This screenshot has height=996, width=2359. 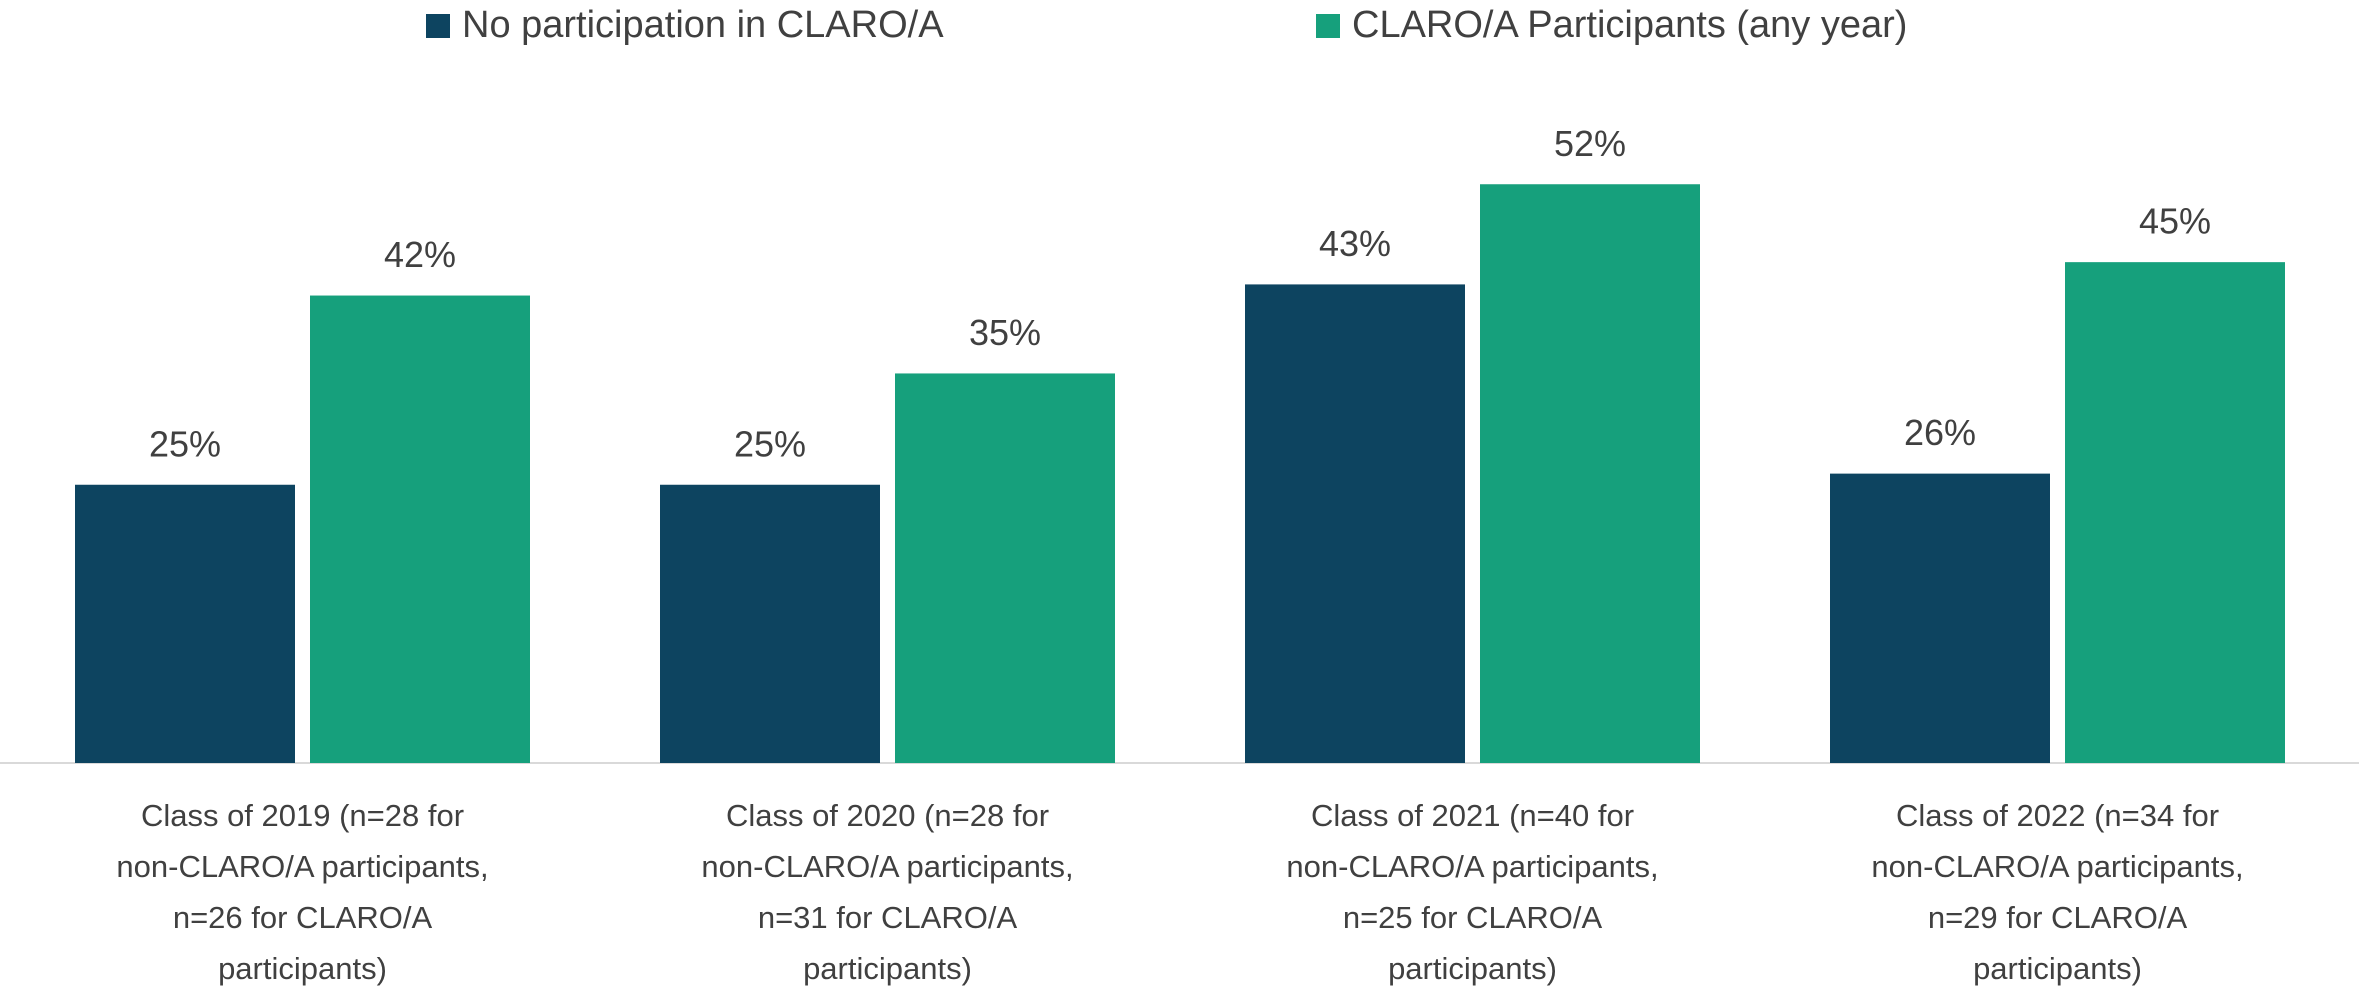 I want to click on data-label: 35%, so click(x=1005, y=332).